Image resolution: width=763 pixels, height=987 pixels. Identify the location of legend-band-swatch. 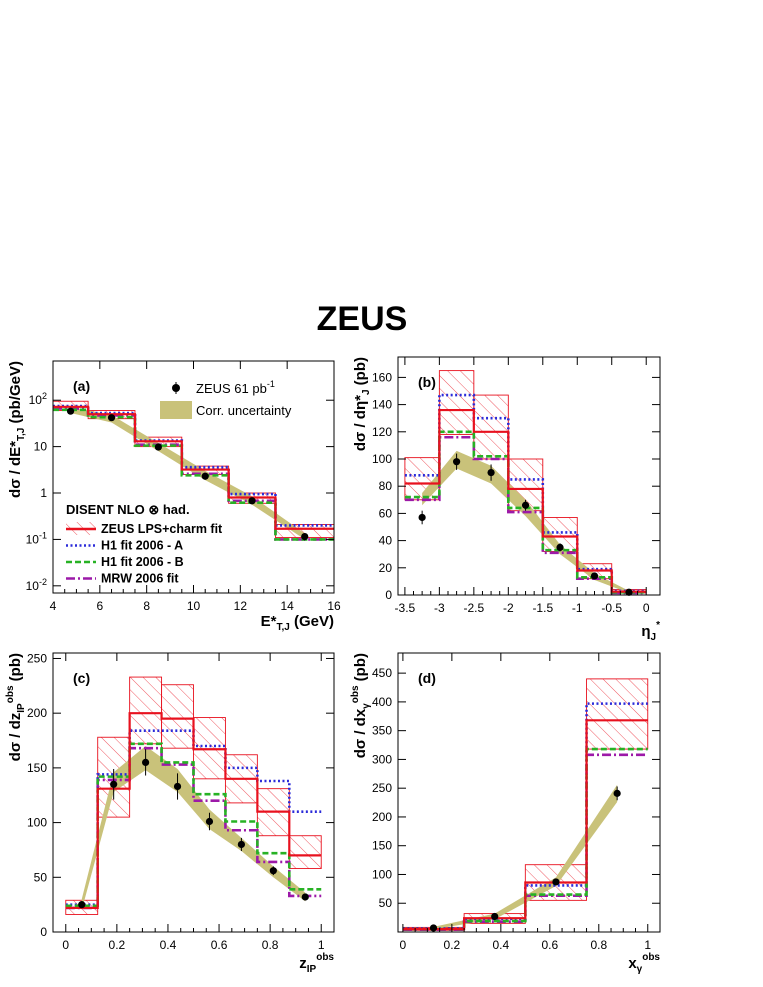
(176, 410).